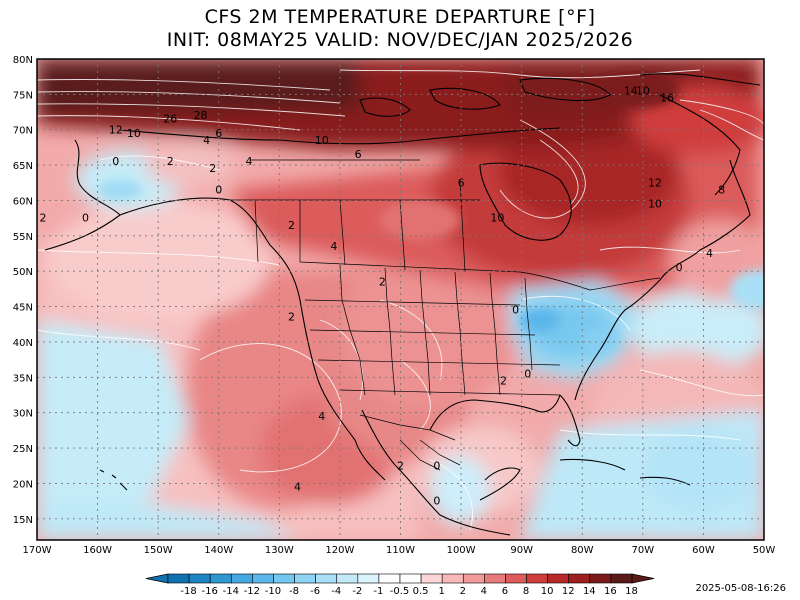 The height and width of the screenshot is (600, 800). What do you see at coordinates (23, 484) in the screenshot?
I see `lat-label: 20N` at bounding box center [23, 484].